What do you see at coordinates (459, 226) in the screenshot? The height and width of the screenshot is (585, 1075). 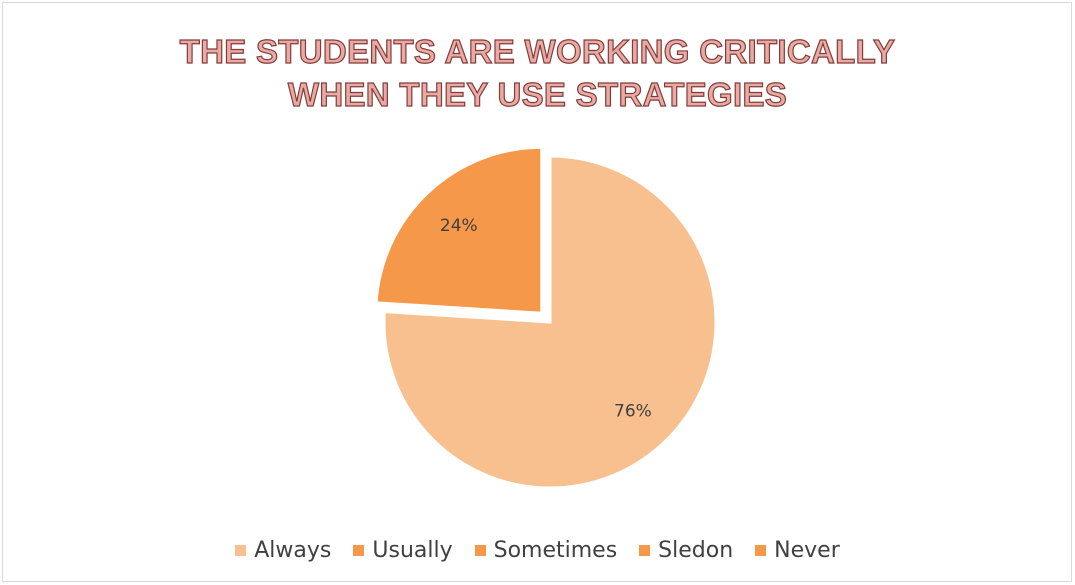 I see `data-label-usually: 24%` at bounding box center [459, 226].